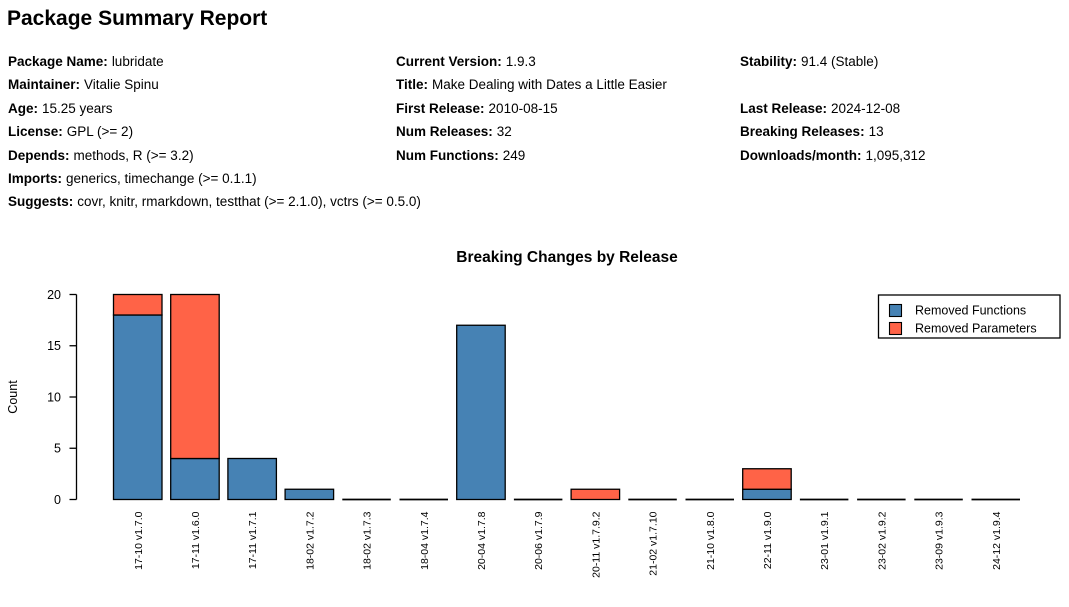 This screenshot has width=1069, height=607. Describe the element at coordinates (100, 132) in the screenshot. I see `field-value: GPL (>= 2)` at that location.